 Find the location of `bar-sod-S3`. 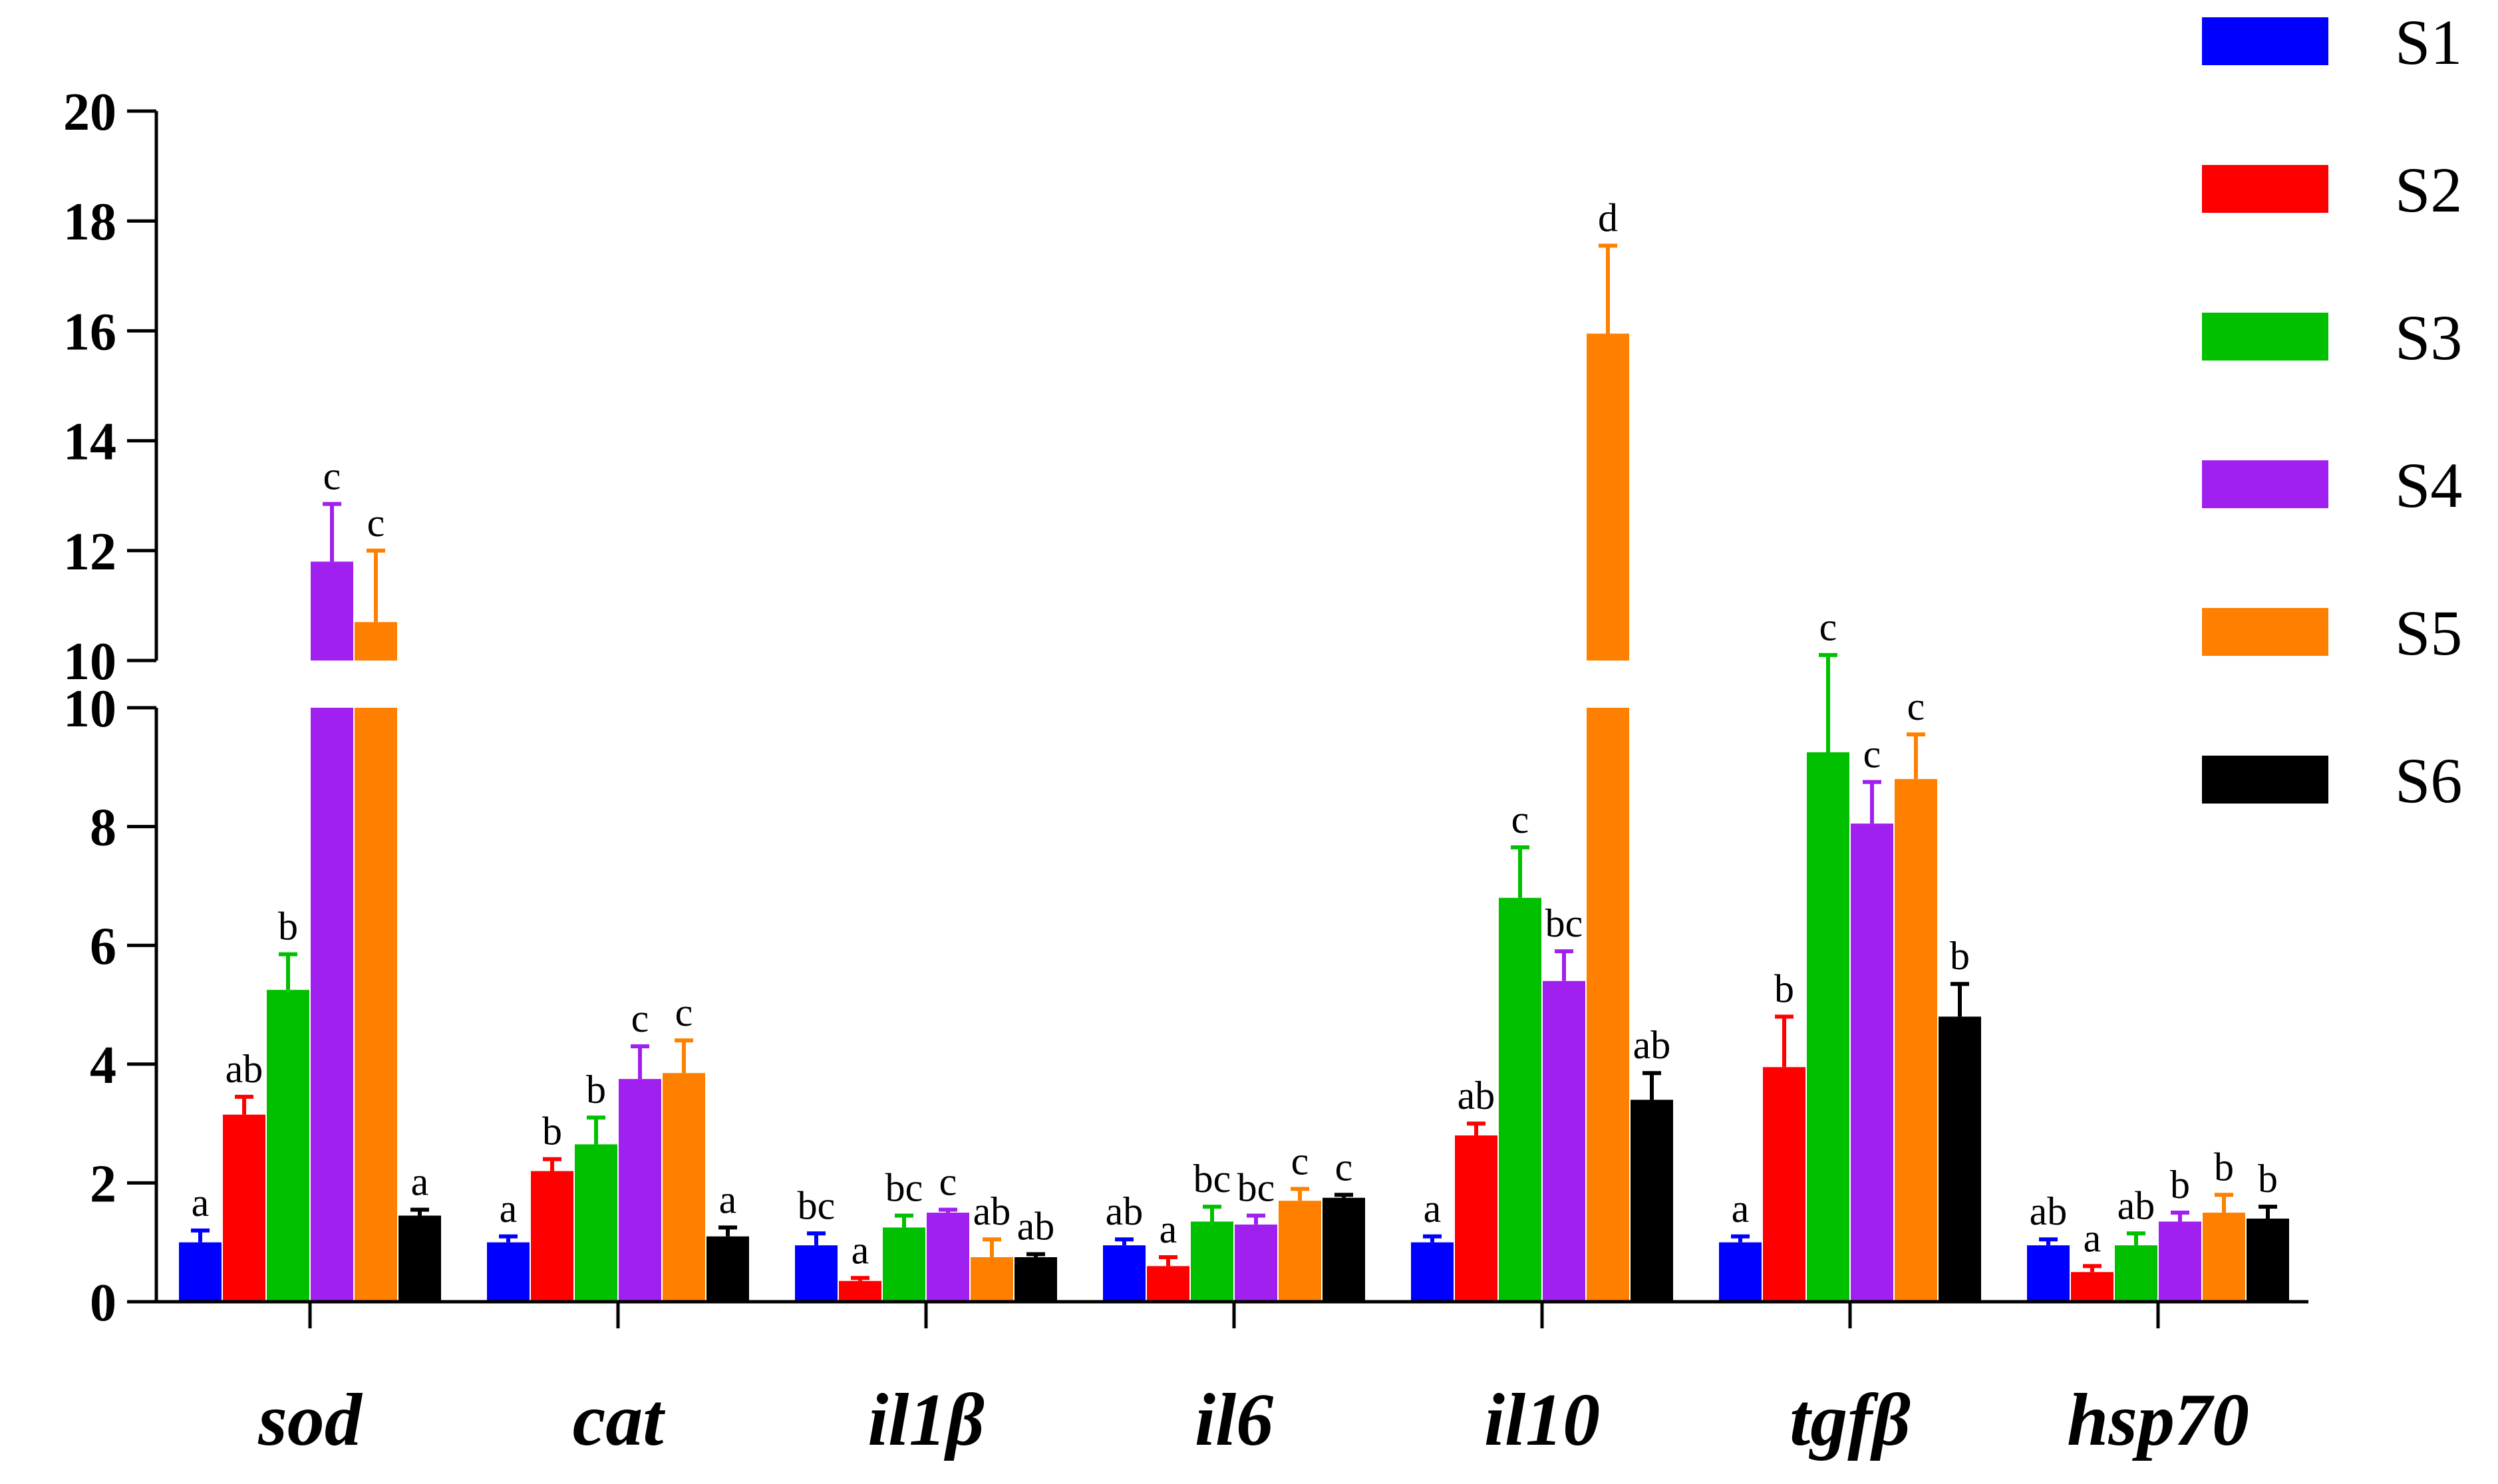

bar-sod-S3 is located at coordinates (288, 1146).